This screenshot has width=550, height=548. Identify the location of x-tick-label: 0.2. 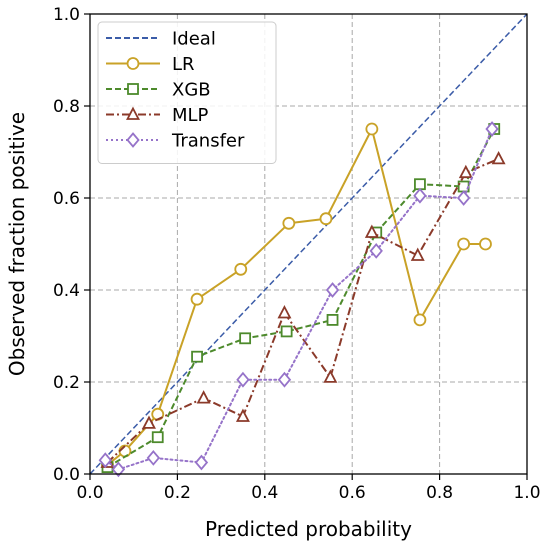
(177, 493).